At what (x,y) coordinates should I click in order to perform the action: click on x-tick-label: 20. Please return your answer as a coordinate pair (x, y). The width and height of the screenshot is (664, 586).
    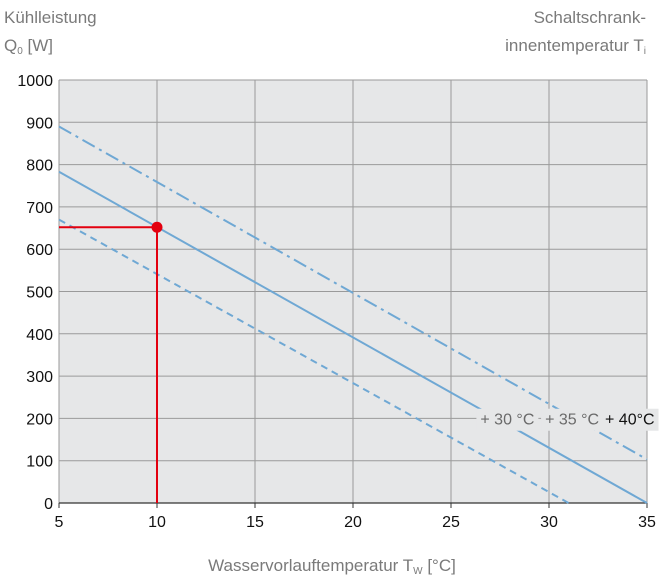
    Looking at the image, I should click on (353, 522).